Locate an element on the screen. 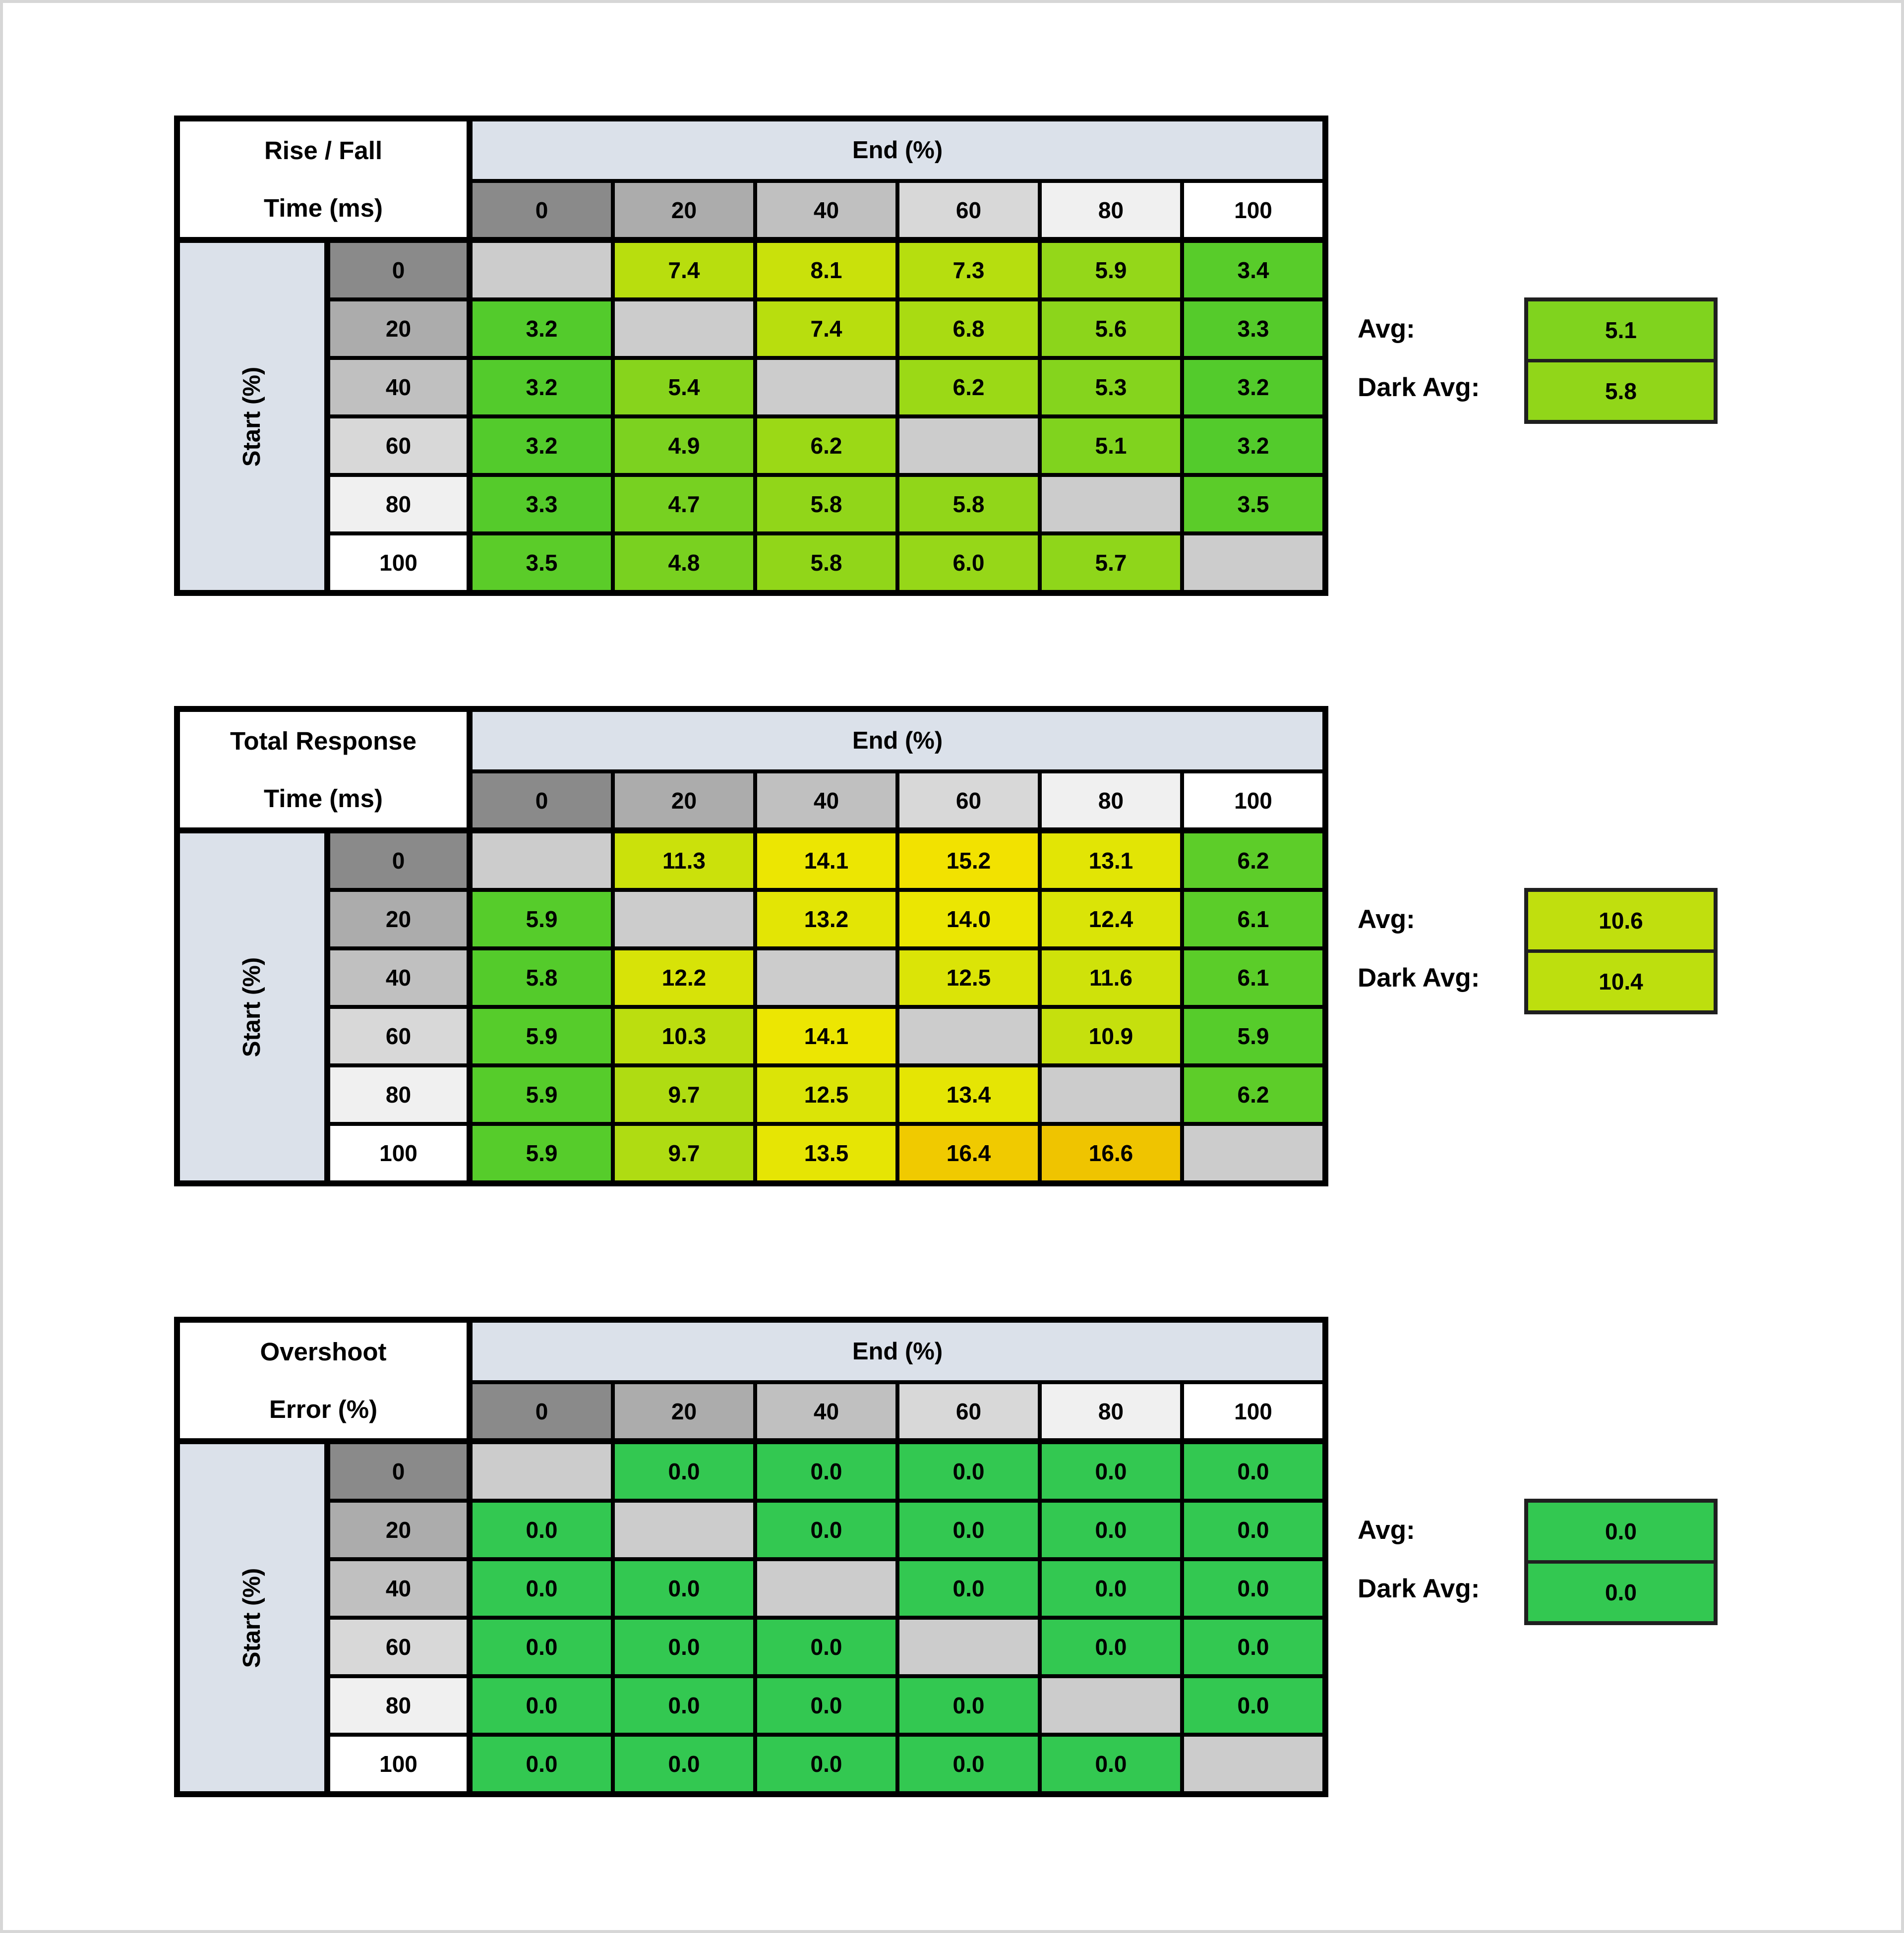 This screenshot has height=1933, width=1904. avg-value: 10.6 is located at coordinates (1621, 922).